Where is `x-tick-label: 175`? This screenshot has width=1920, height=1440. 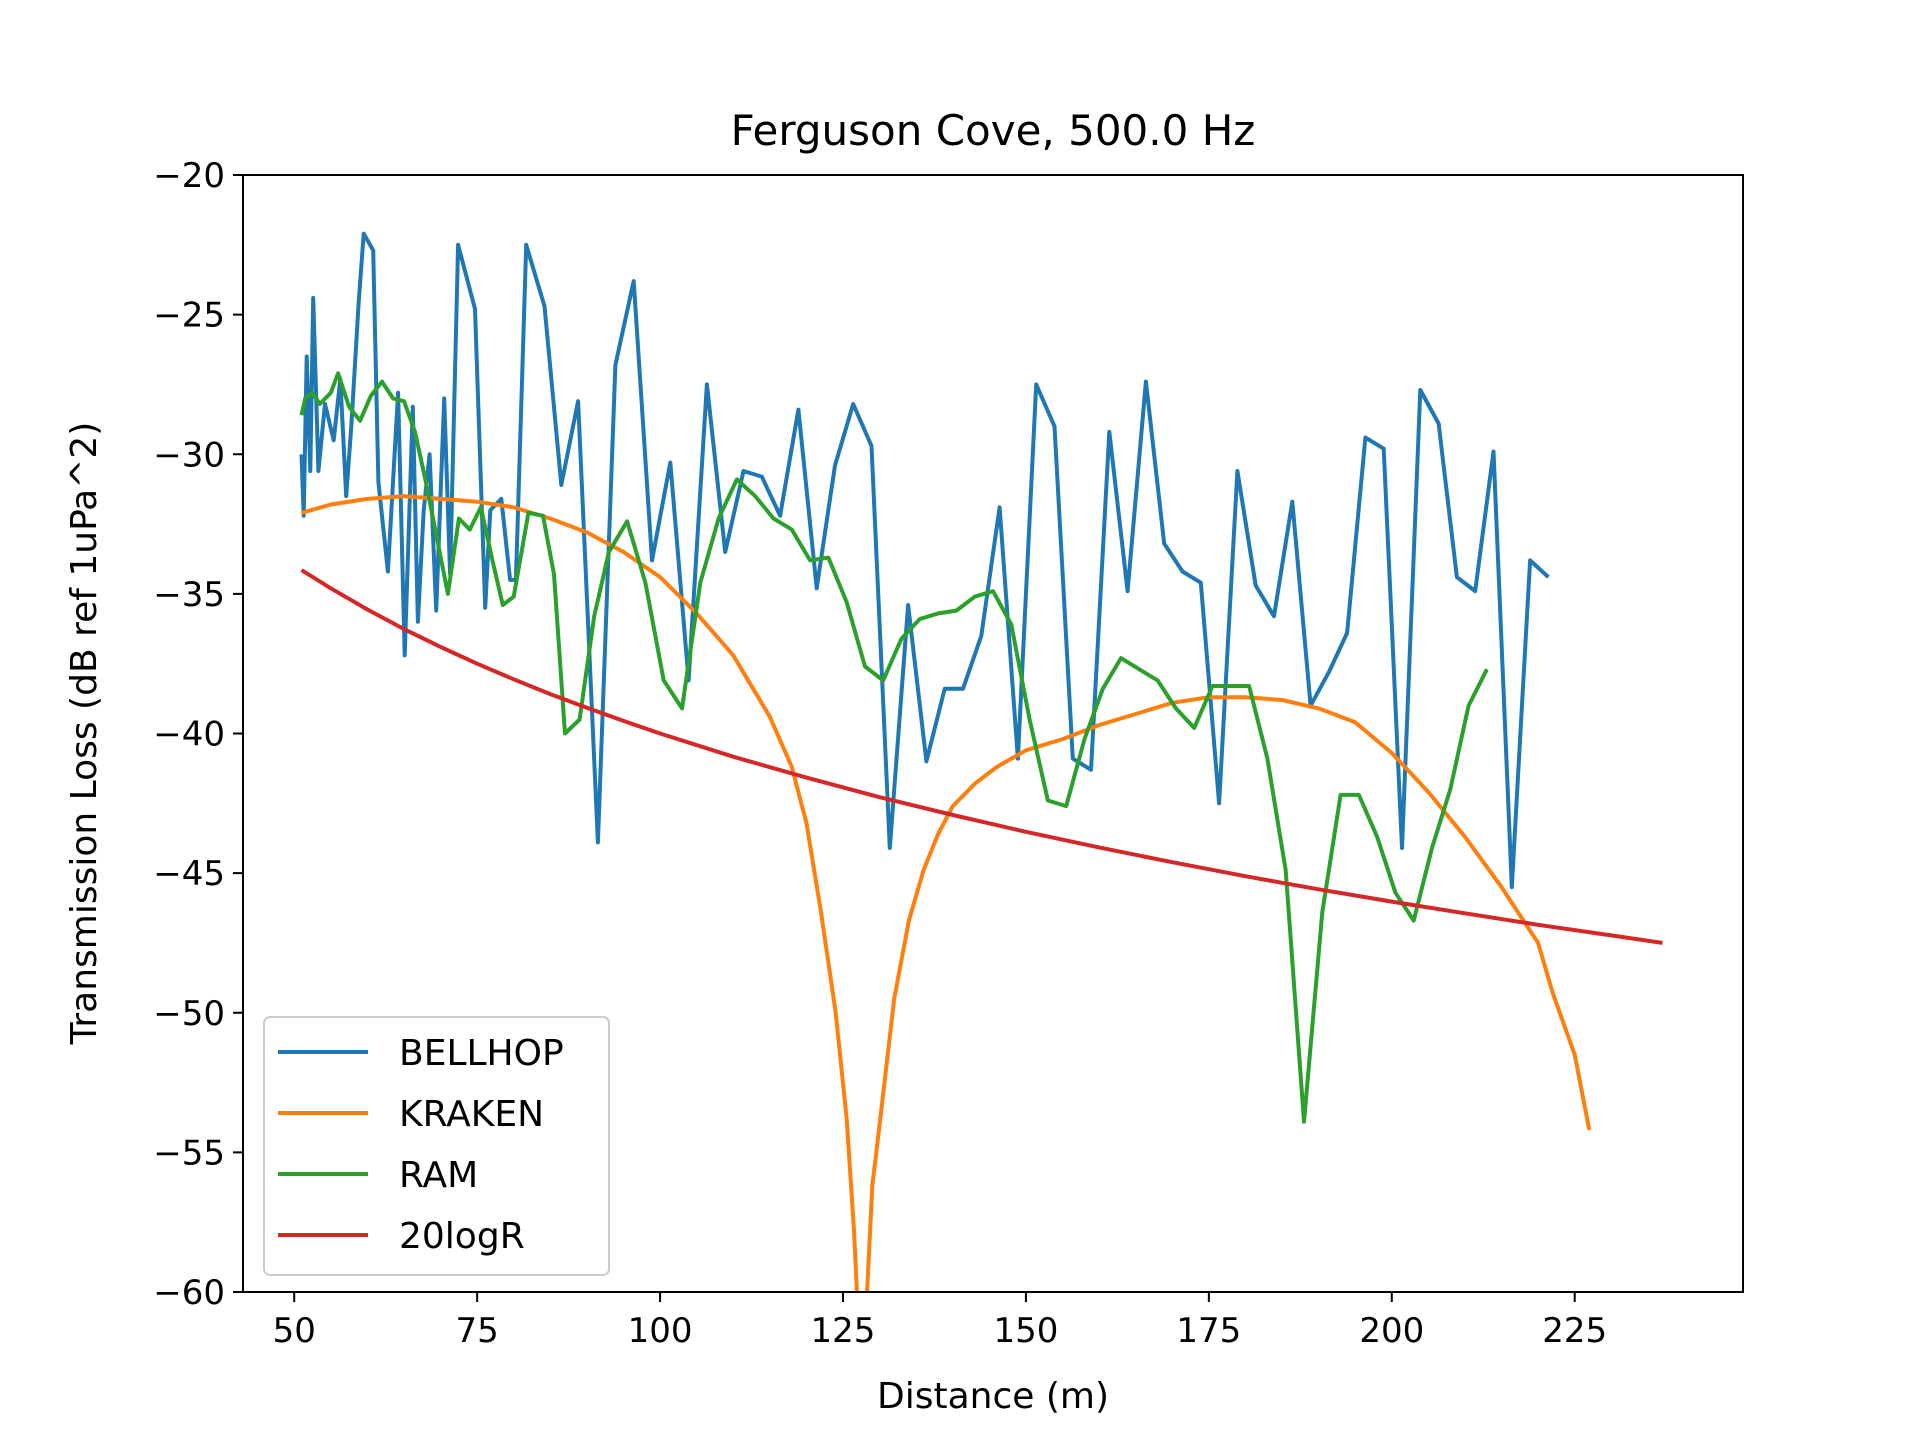
x-tick-label: 175 is located at coordinates (1208, 1331).